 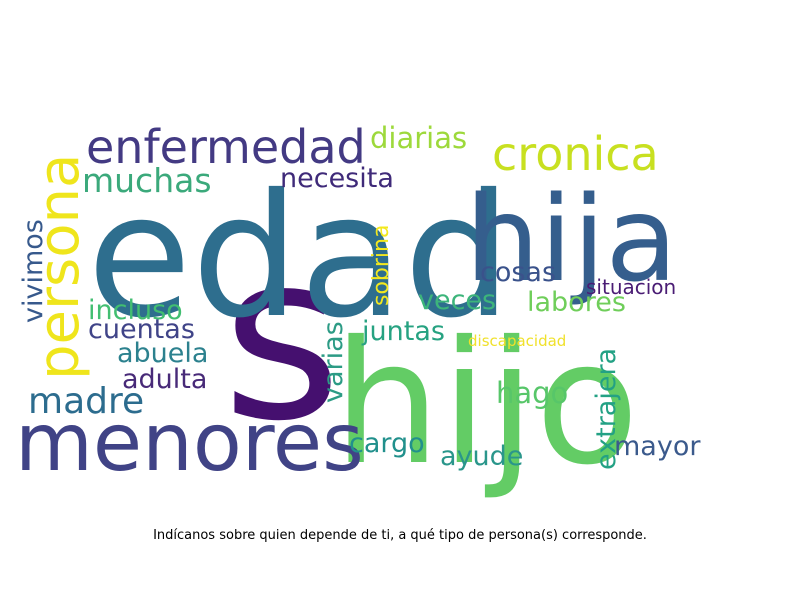 I want to click on word-menores: menores, so click(x=189, y=442).